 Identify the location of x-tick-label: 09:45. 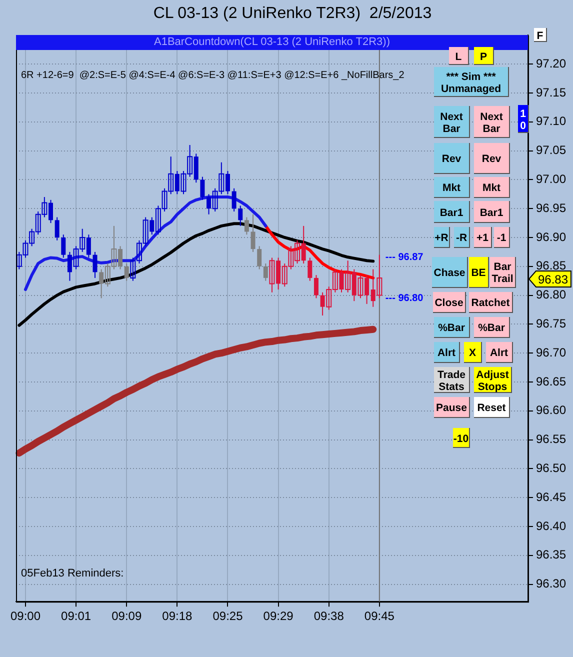
(379, 616).